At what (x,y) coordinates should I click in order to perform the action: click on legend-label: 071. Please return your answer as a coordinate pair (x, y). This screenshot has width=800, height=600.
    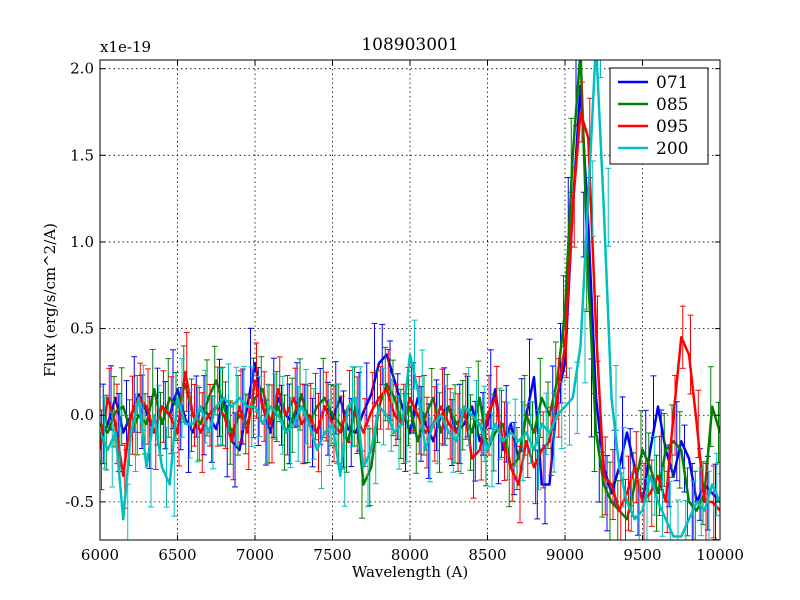
    Looking at the image, I should click on (672, 83).